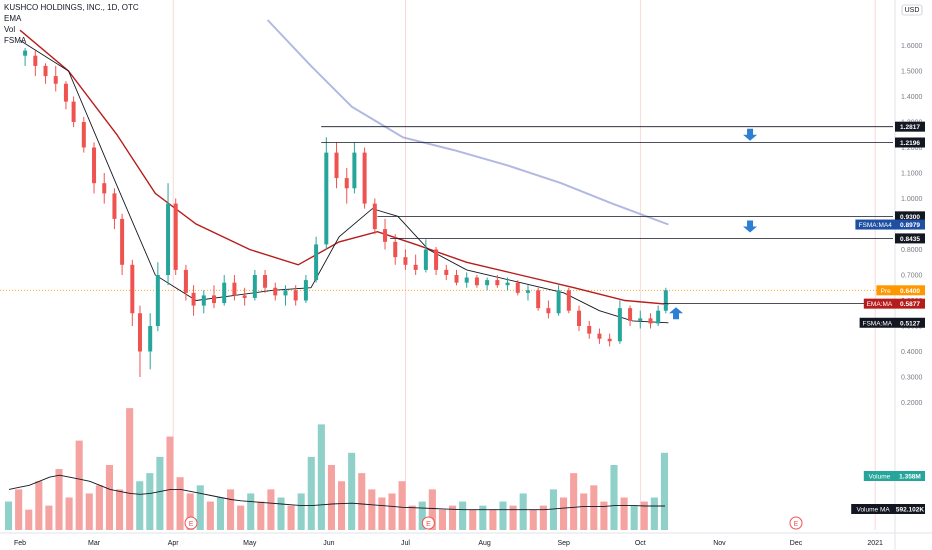  Describe the element at coordinates (10, 29) in the screenshot. I see `indicator-vol: Vol` at that location.